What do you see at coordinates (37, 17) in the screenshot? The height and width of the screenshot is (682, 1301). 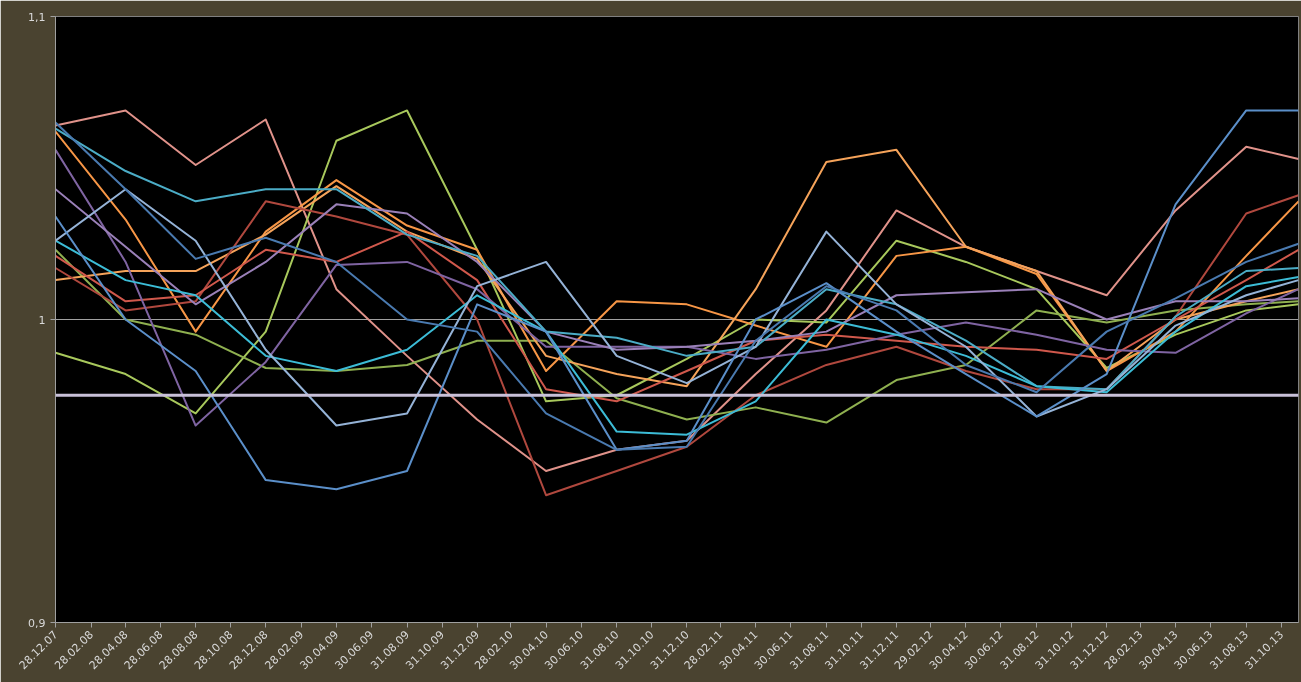 I see `y-tick-label: 1,1` at bounding box center [37, 17].